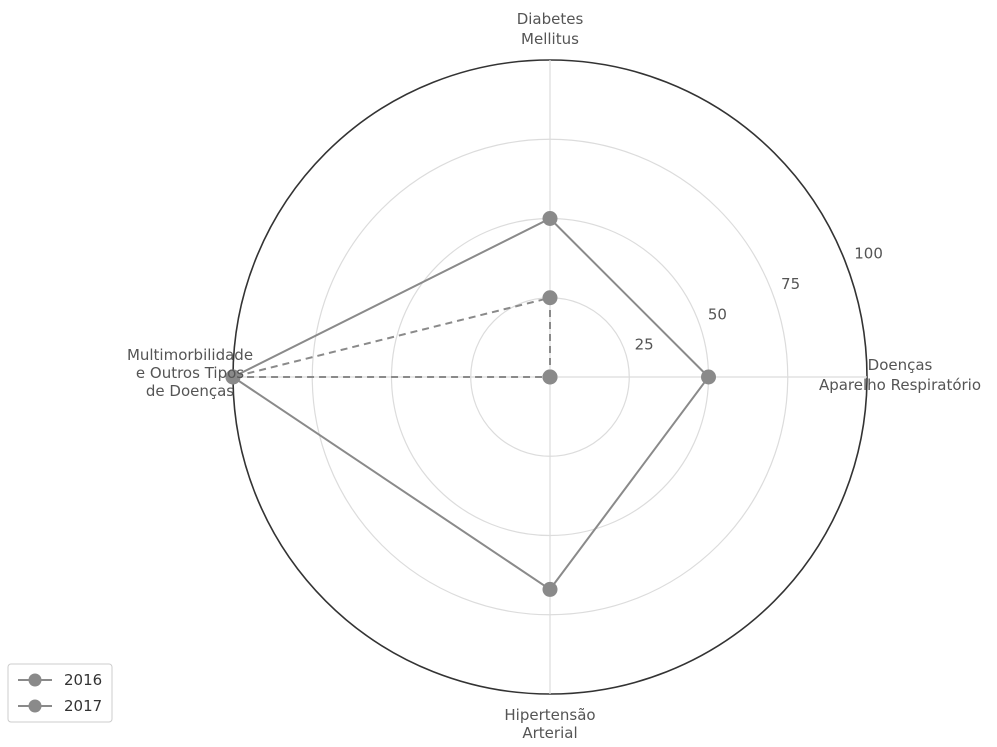 This screenshot has height=747, width=997. I want to click on radial-tick-label-100: 100, so click(868, 254).